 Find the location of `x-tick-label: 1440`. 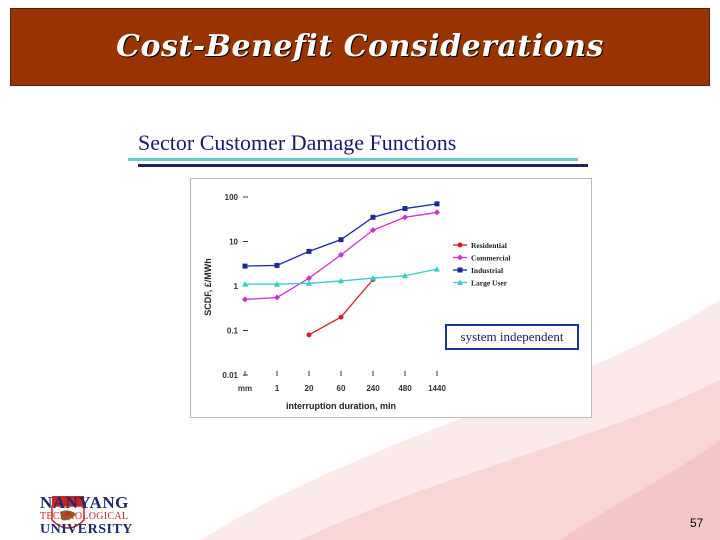

x-tick-label: 1440 is located at coordinates (437, 388).